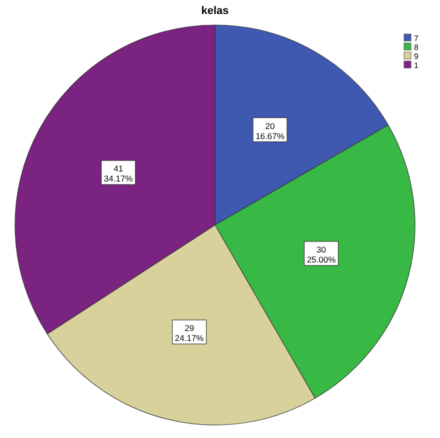  What do you see at coordinates (270, 130) in the screenshot?
I see `data-label: 20 16.67%` at bounding box center [270, 130].